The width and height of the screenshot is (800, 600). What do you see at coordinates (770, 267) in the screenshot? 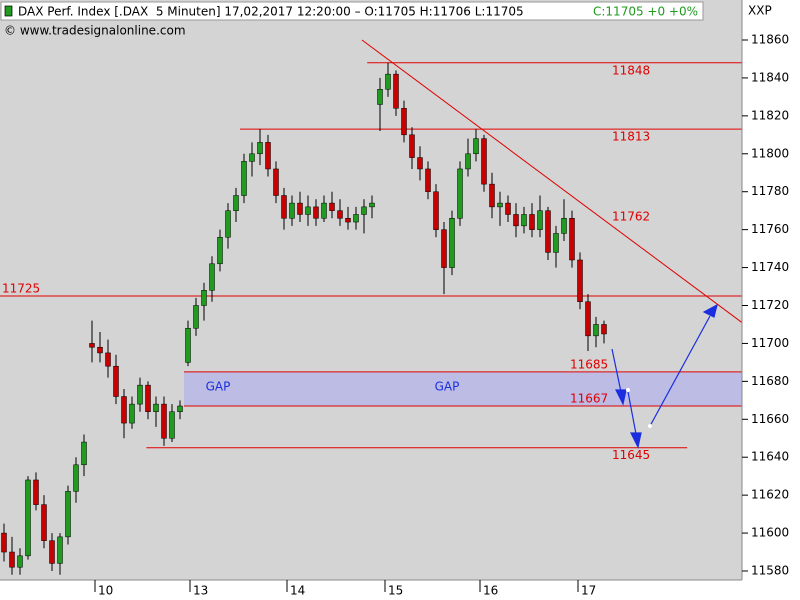
I see `y-tick-label: 11740` at bounding box center [770, 267].